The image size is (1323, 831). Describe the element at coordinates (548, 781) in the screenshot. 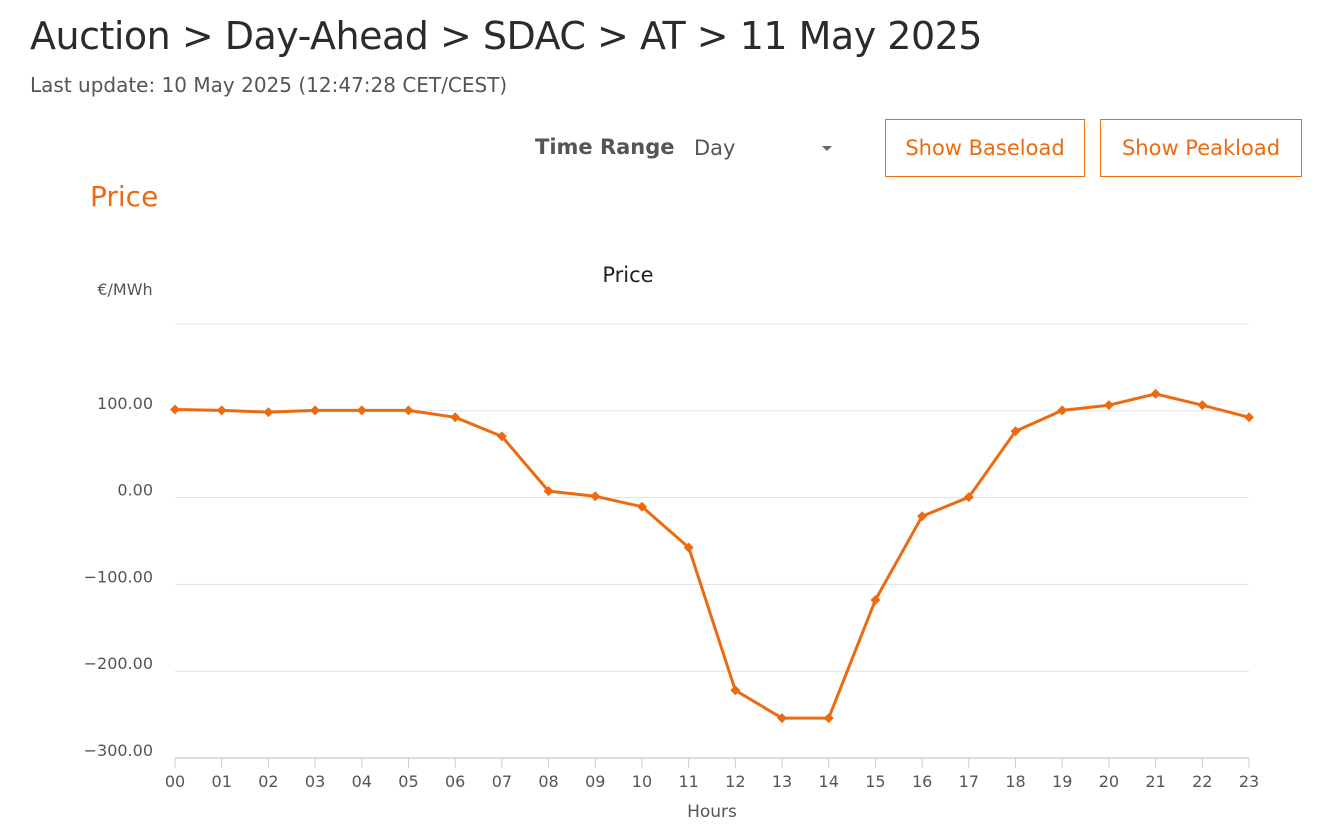

I see `x-tick-label: 08` at that location.